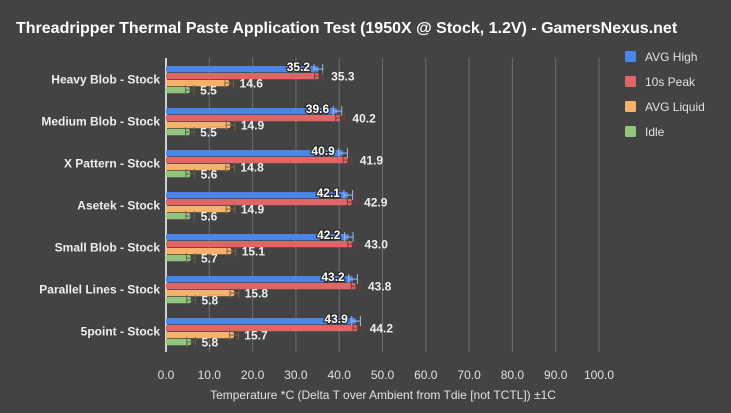 This screenshot has width=731, height=413. What do you see at coordinates (108, 248) in the screenshot?
I see `category-label: Small Blob - Stock` at bounding box center [108, 248].